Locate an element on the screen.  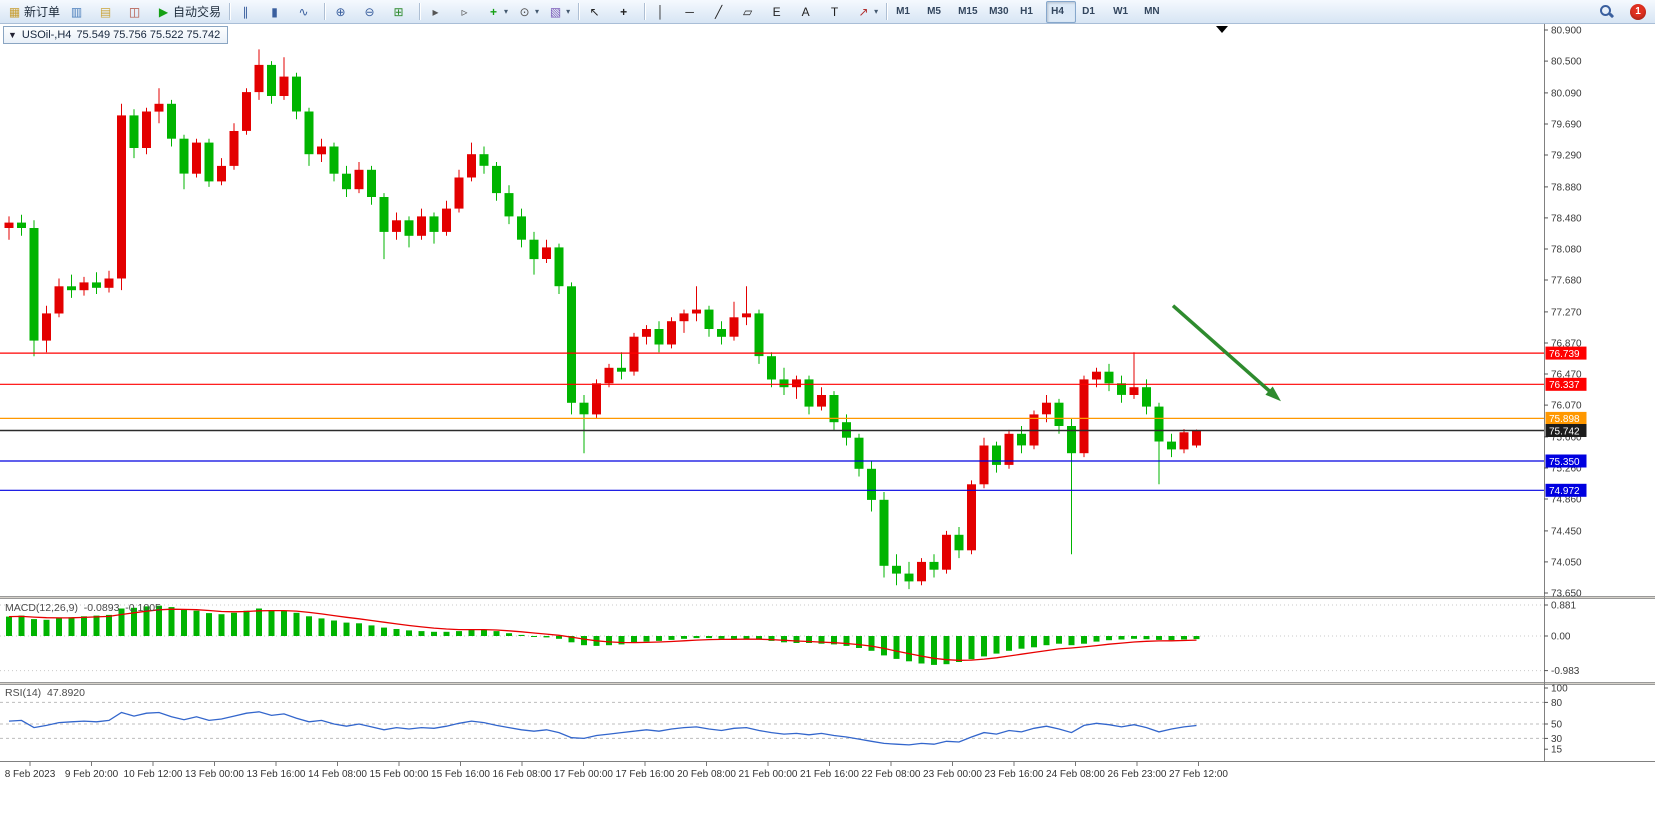
tile-windows-button: ⊞ is located at coordinates (401, 12).